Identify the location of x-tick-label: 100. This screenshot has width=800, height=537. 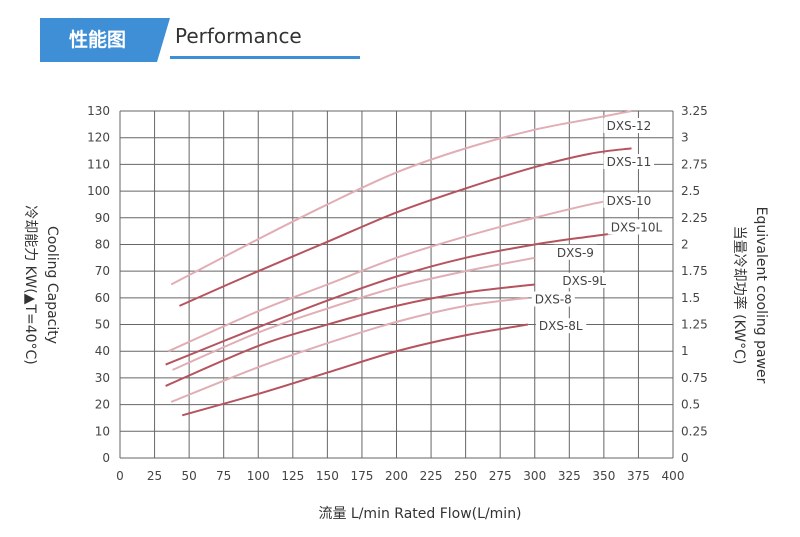
(258, 476).